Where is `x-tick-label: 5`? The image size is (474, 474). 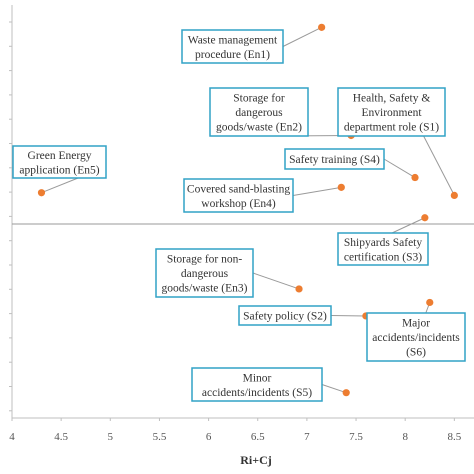
x-tick-label: 5 is located at coordinates (111, 437).